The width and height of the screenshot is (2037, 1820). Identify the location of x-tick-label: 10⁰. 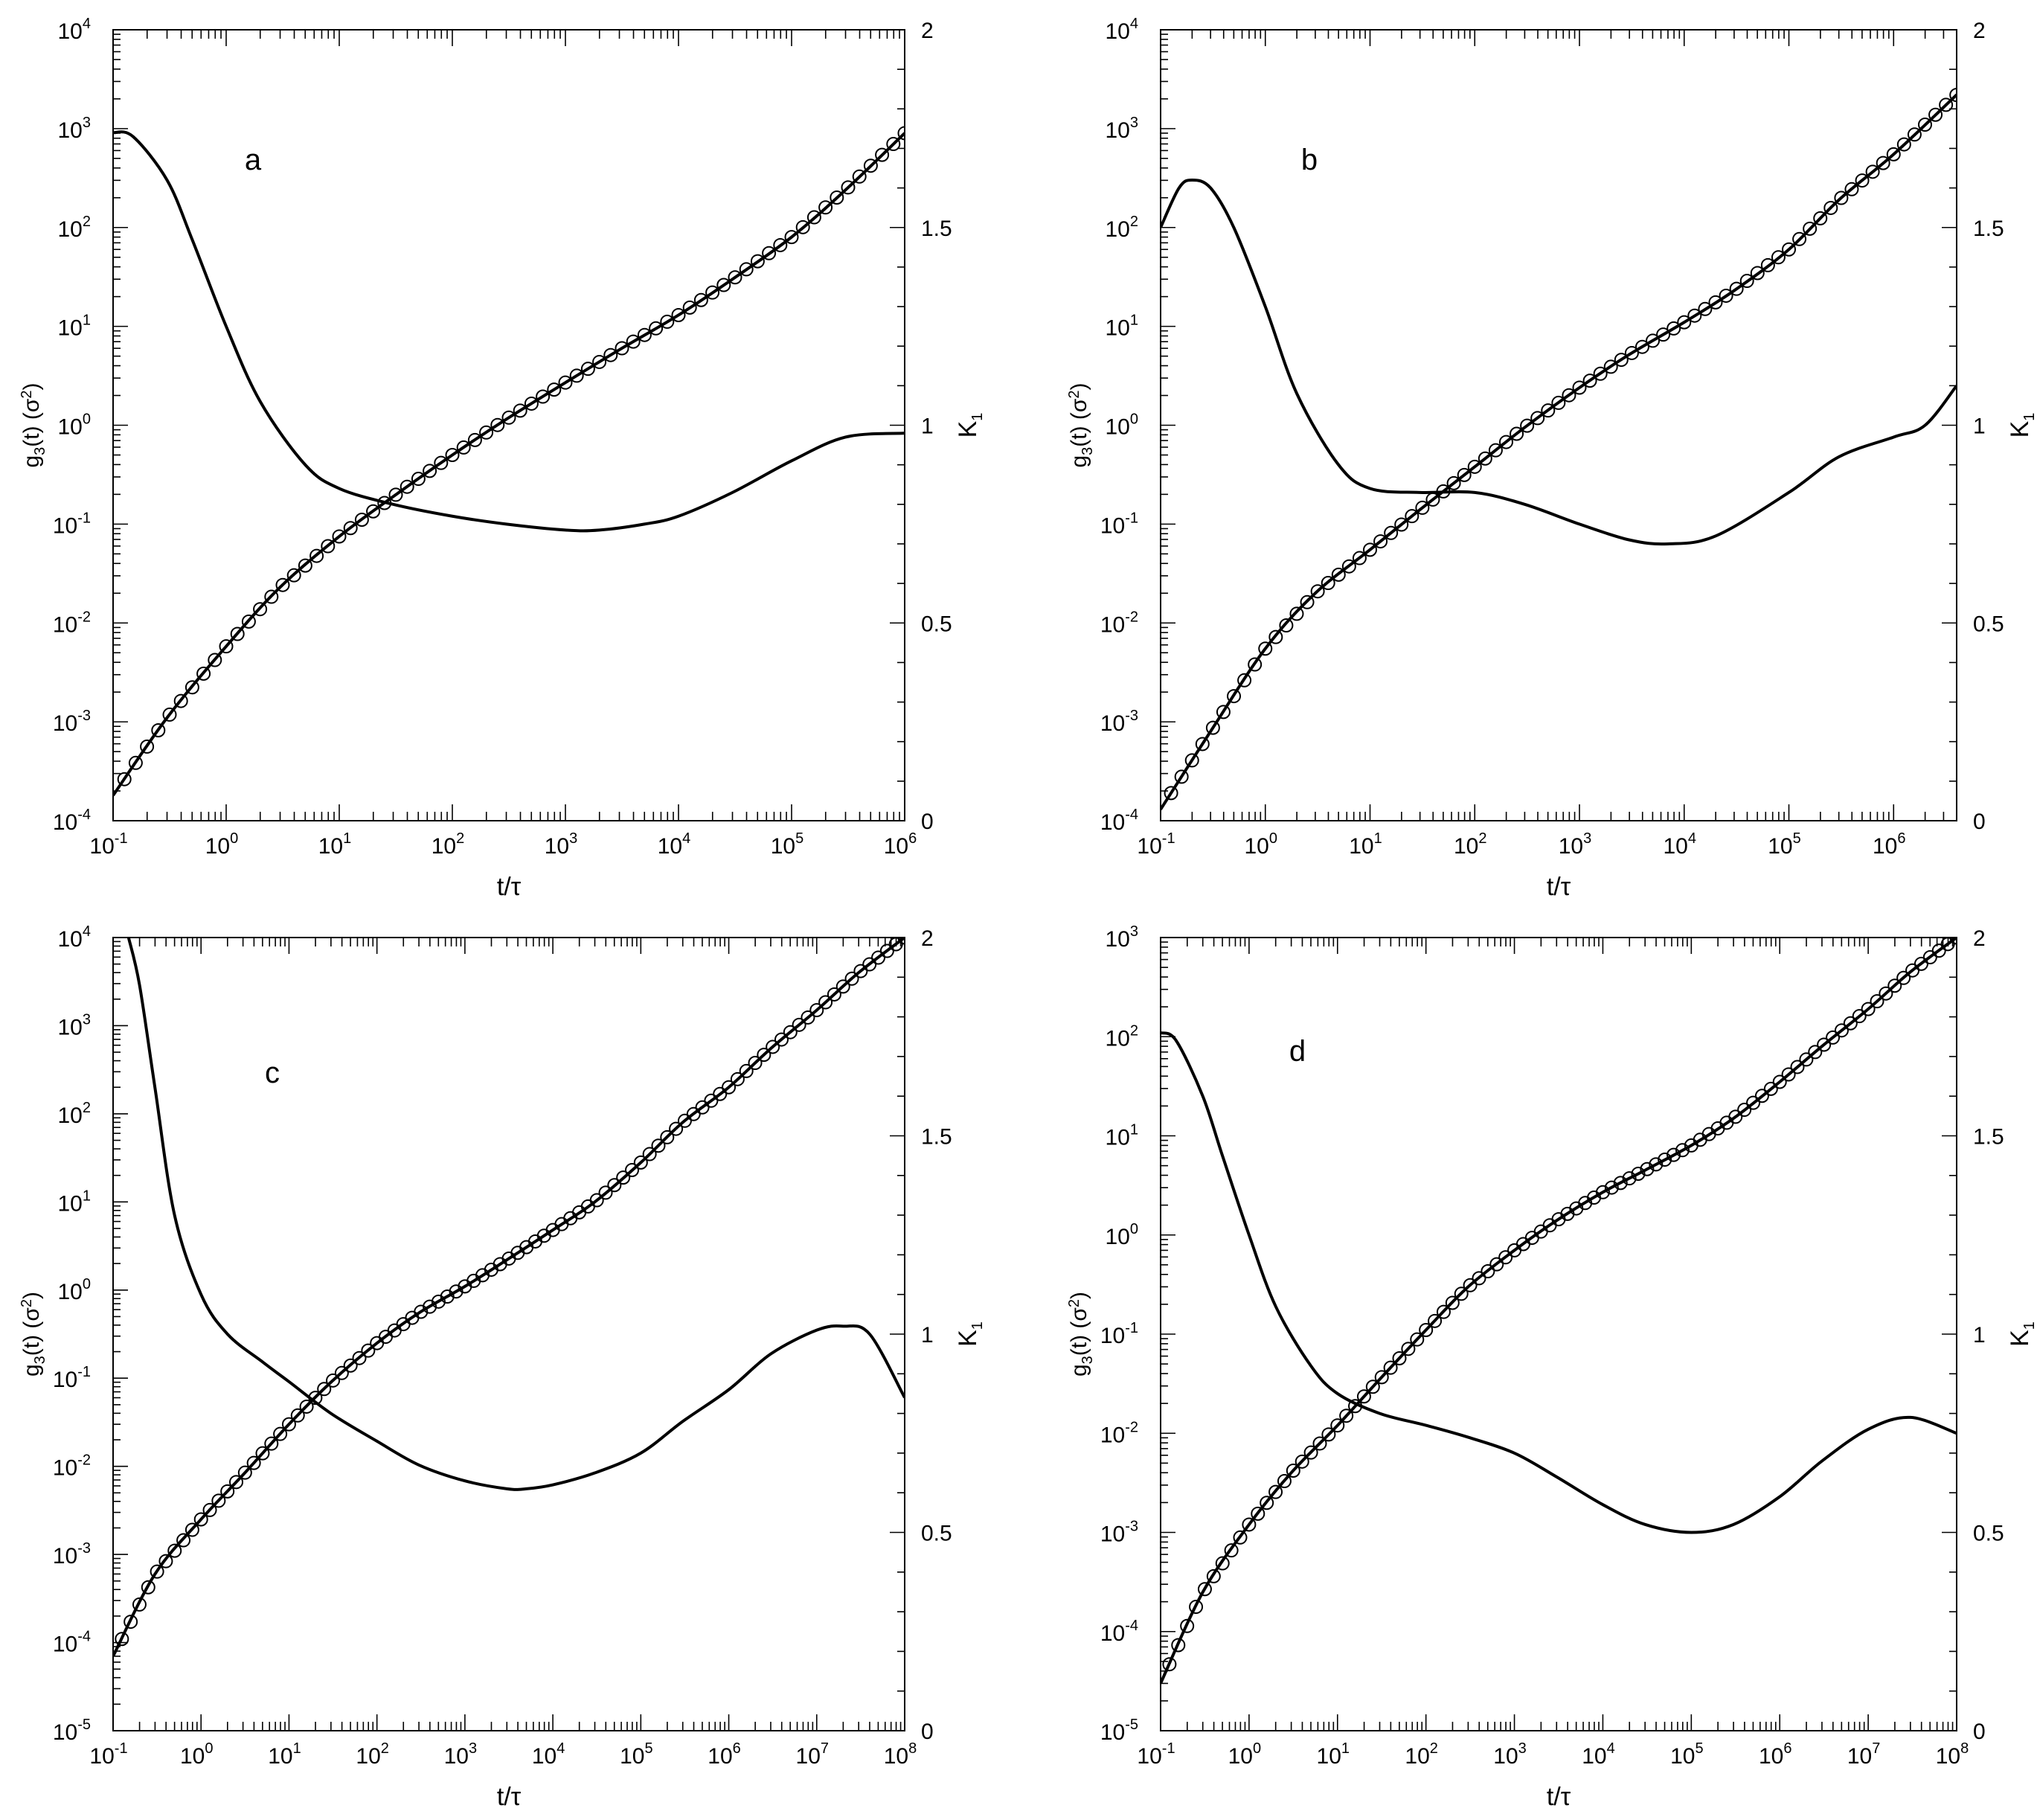
(222, 845).